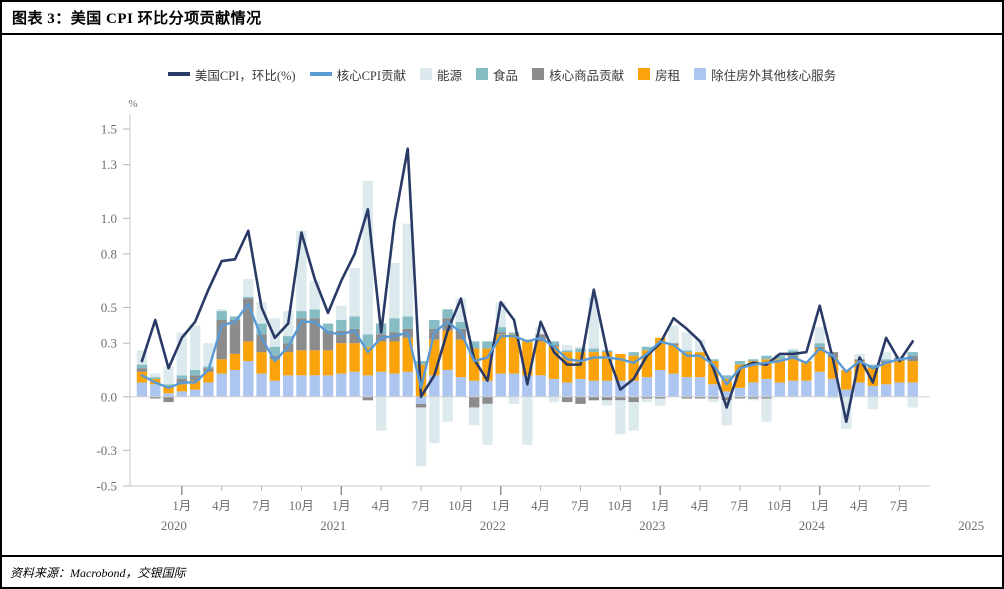 The width and height of the screenshot is (1004, 589). I want to click on legend-item-1: 核心CPI贡献, so click(358, 74).